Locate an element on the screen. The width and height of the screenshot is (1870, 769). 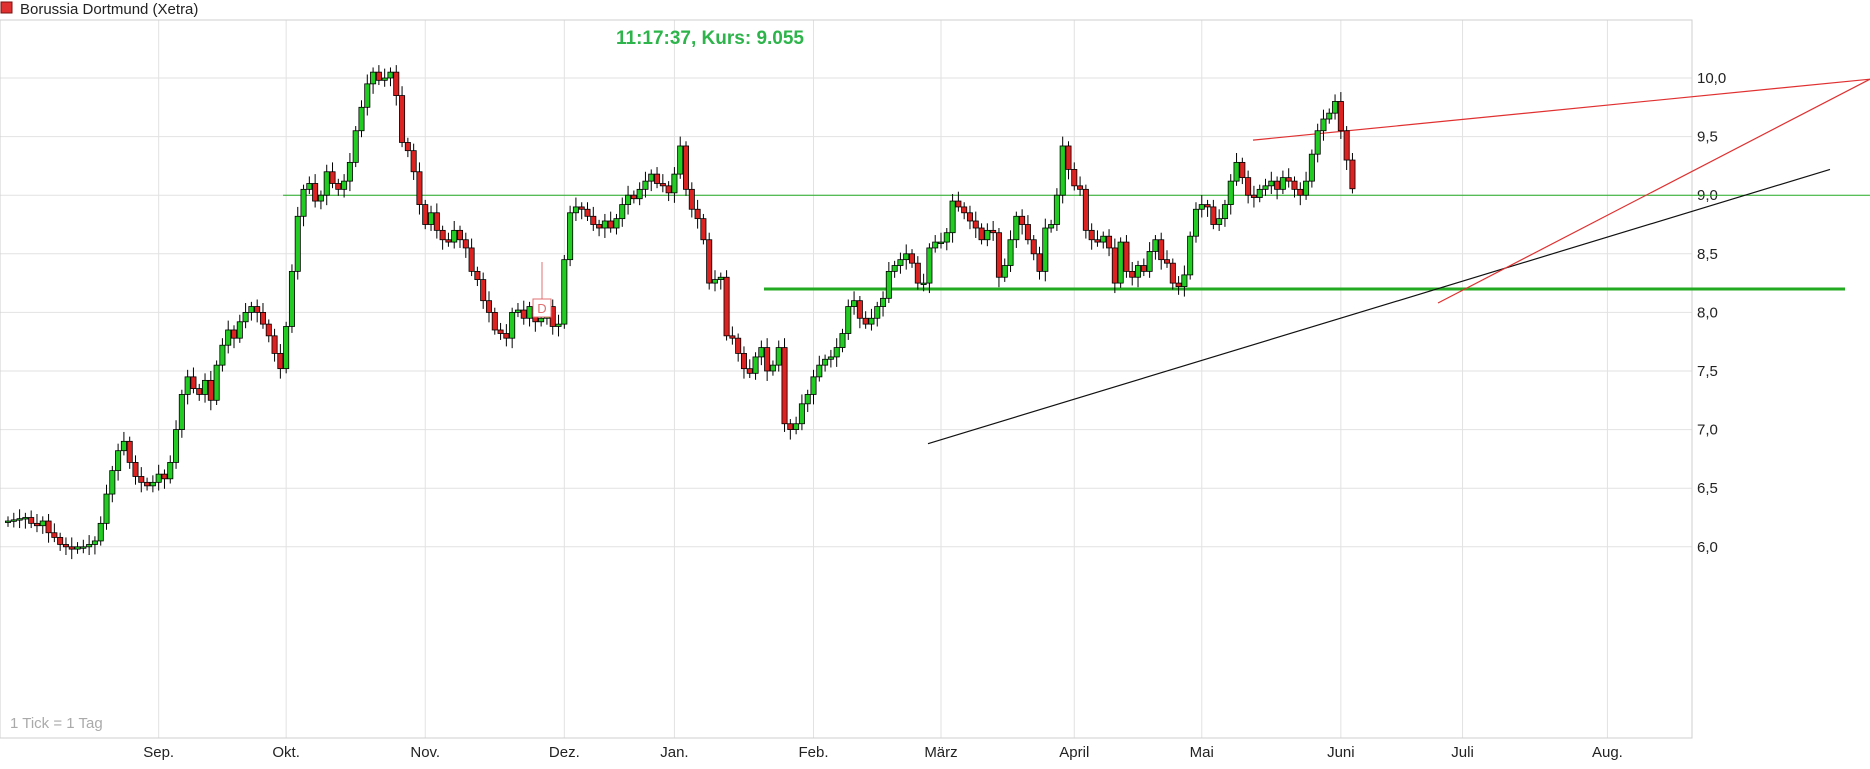
dividend-marker: D is located at coordinates (541, 308).